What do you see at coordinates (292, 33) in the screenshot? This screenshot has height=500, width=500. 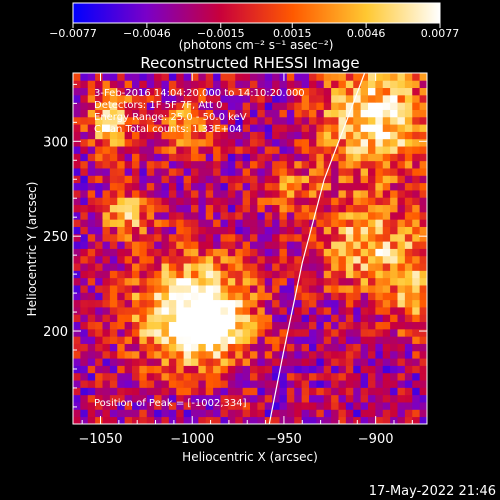 I see `colorbar-tick-label: 0.0015` at bounding box center [292, 33].